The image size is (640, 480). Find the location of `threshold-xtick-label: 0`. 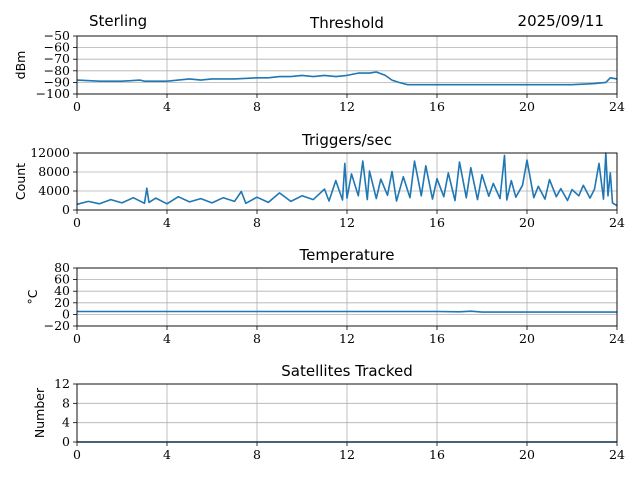

threshold-xtick-label: 0 is located at coordinates (77, 106).